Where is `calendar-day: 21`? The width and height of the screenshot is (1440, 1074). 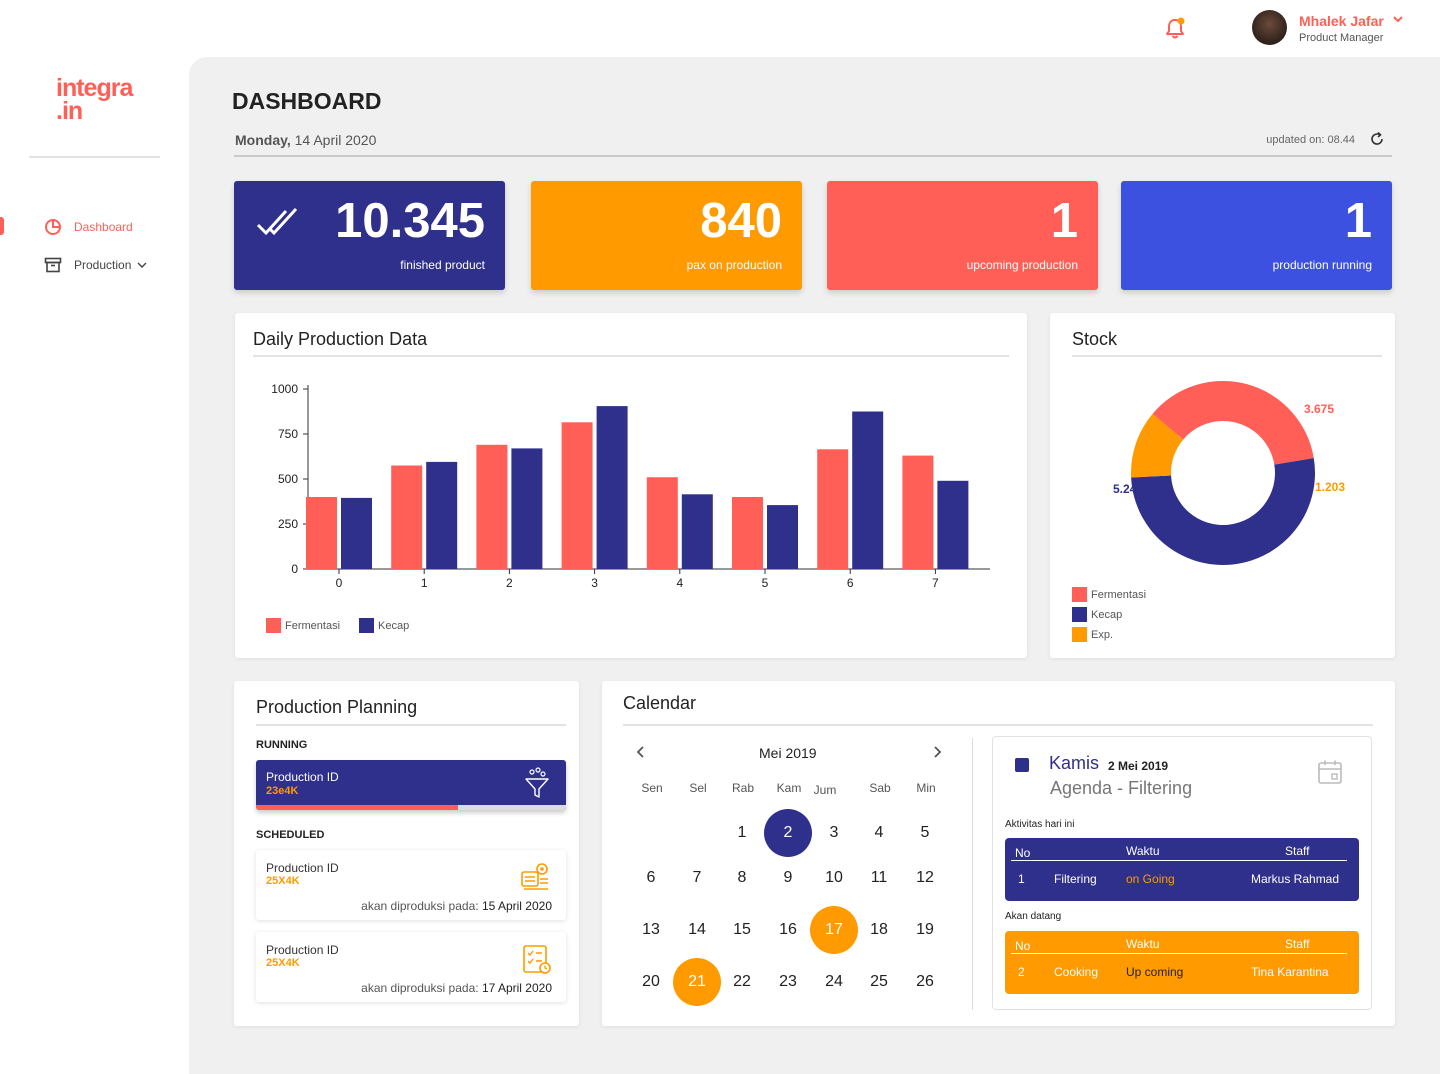
calendar-day: 21 is located at coordinates (697, 982).